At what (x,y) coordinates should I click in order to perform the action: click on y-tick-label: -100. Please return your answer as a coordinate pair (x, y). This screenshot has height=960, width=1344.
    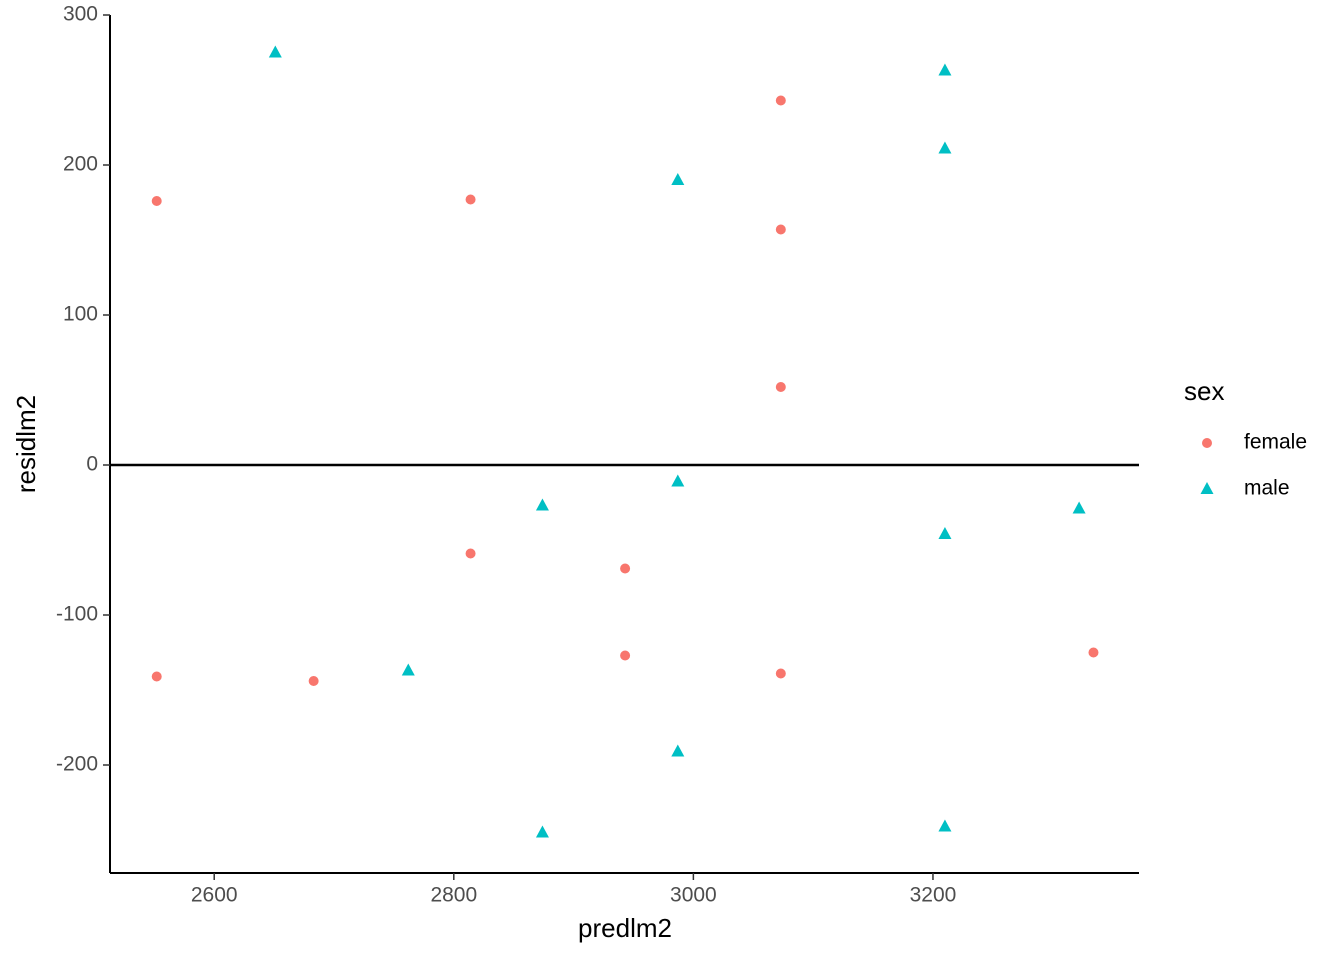
    Looking at the image, I should click on (77, 614).